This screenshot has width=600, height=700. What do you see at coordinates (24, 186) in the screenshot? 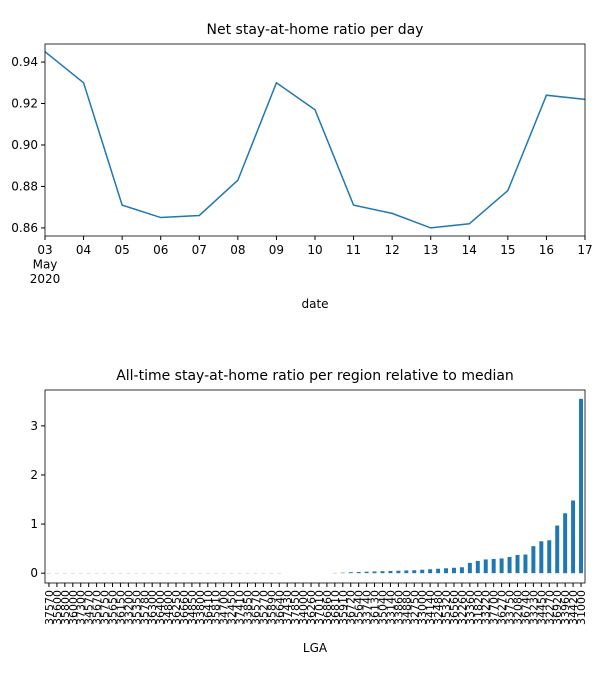
I see `y-tick-label: 0.88` at bounding box center [24, 186].